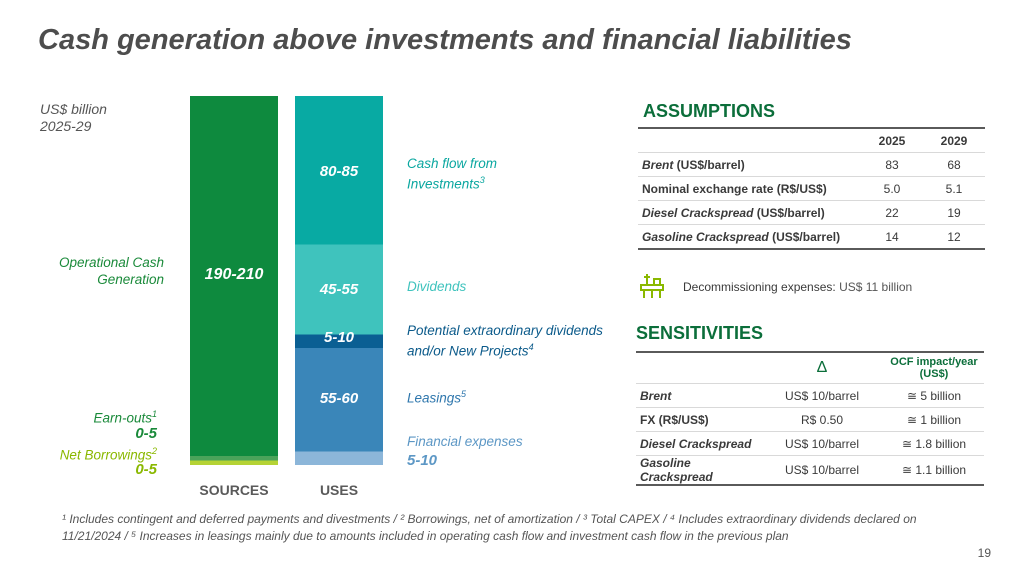 The height and width of the screenshot is (573, 1019). I want to click on assumptions-row-label: Diesel Crackspread (US$/barrel), so click(749, 212).